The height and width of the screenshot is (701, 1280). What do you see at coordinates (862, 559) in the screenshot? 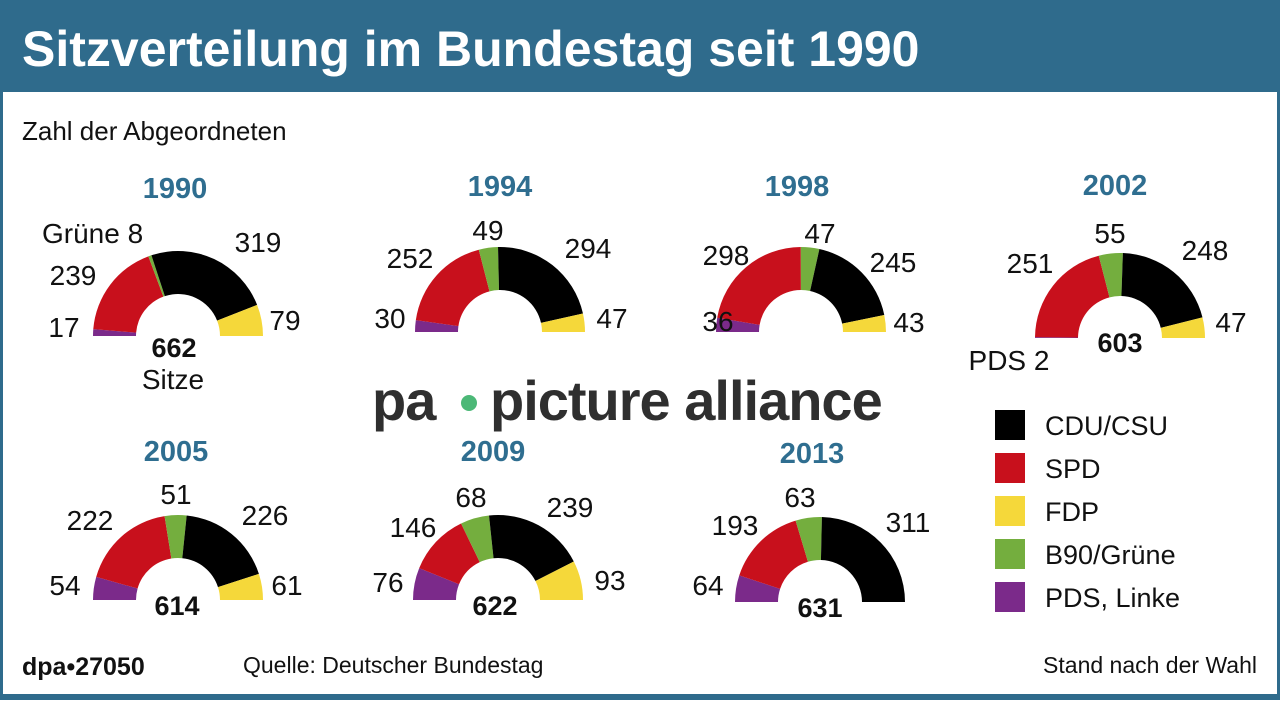
I see `seat-segment-2013-cdu-csu` at bounding box center [862, 559].